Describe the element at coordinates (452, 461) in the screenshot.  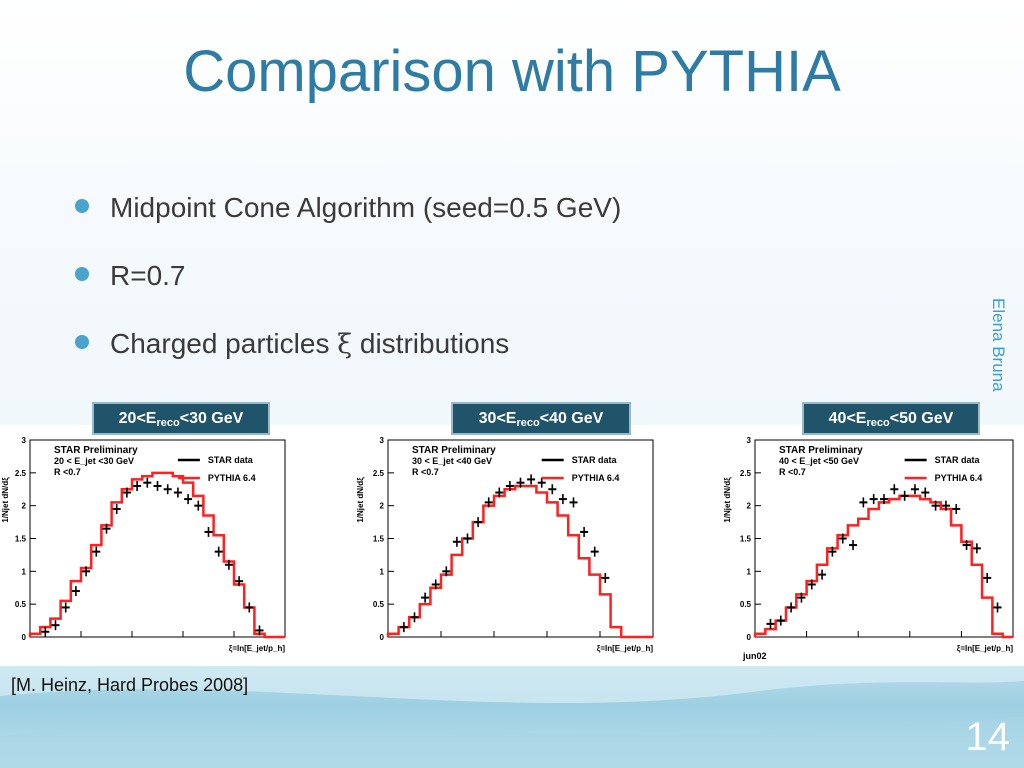
I see `legend-header-line: 30 < E_jet <40 GeV` at that location.